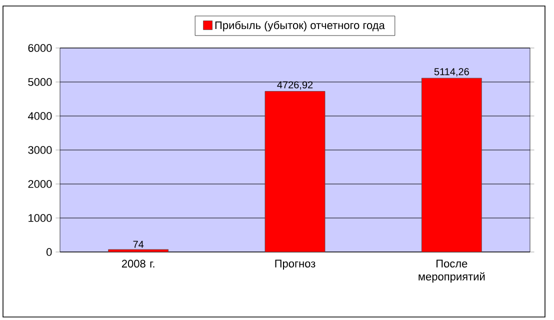  Describe the element at coordinates (451, 72) in the screenshot. I see `data-label: 5114,26` at that location.